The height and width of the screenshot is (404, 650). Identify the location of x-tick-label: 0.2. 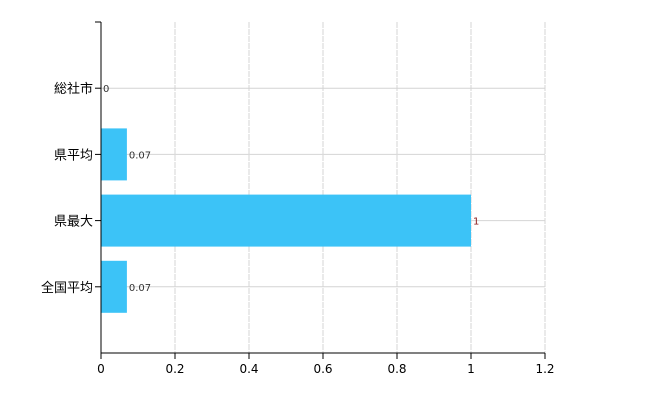
(174, 369).